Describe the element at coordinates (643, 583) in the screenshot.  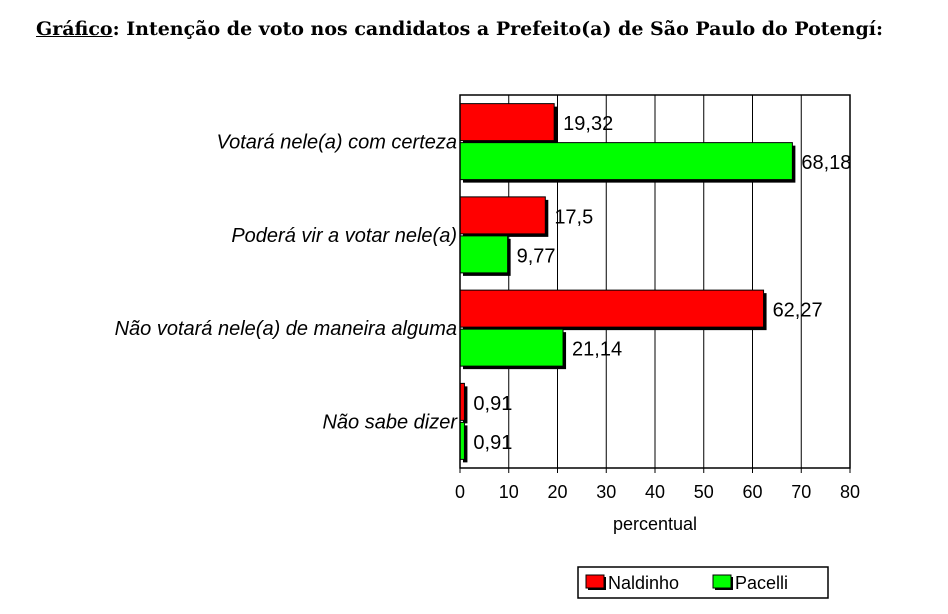
I see `legend-label-naldinho: Naldinho` at that location.